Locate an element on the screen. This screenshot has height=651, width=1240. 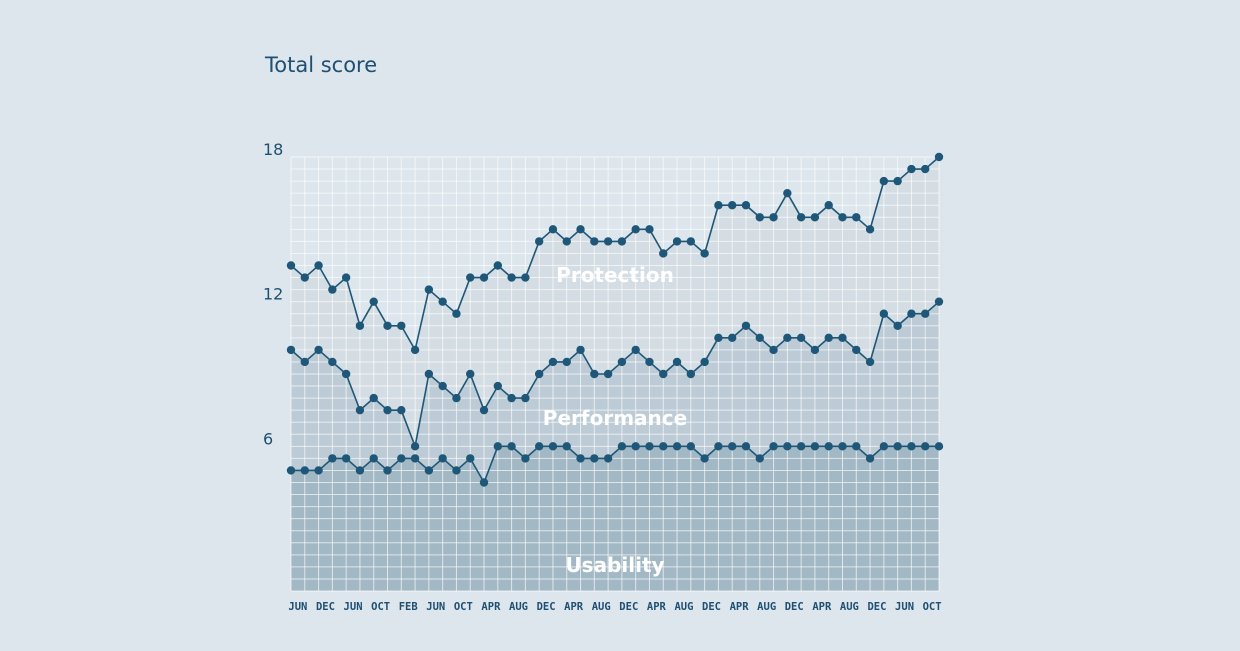
band-label-protection: Protection is located at coordinates (615, 275).